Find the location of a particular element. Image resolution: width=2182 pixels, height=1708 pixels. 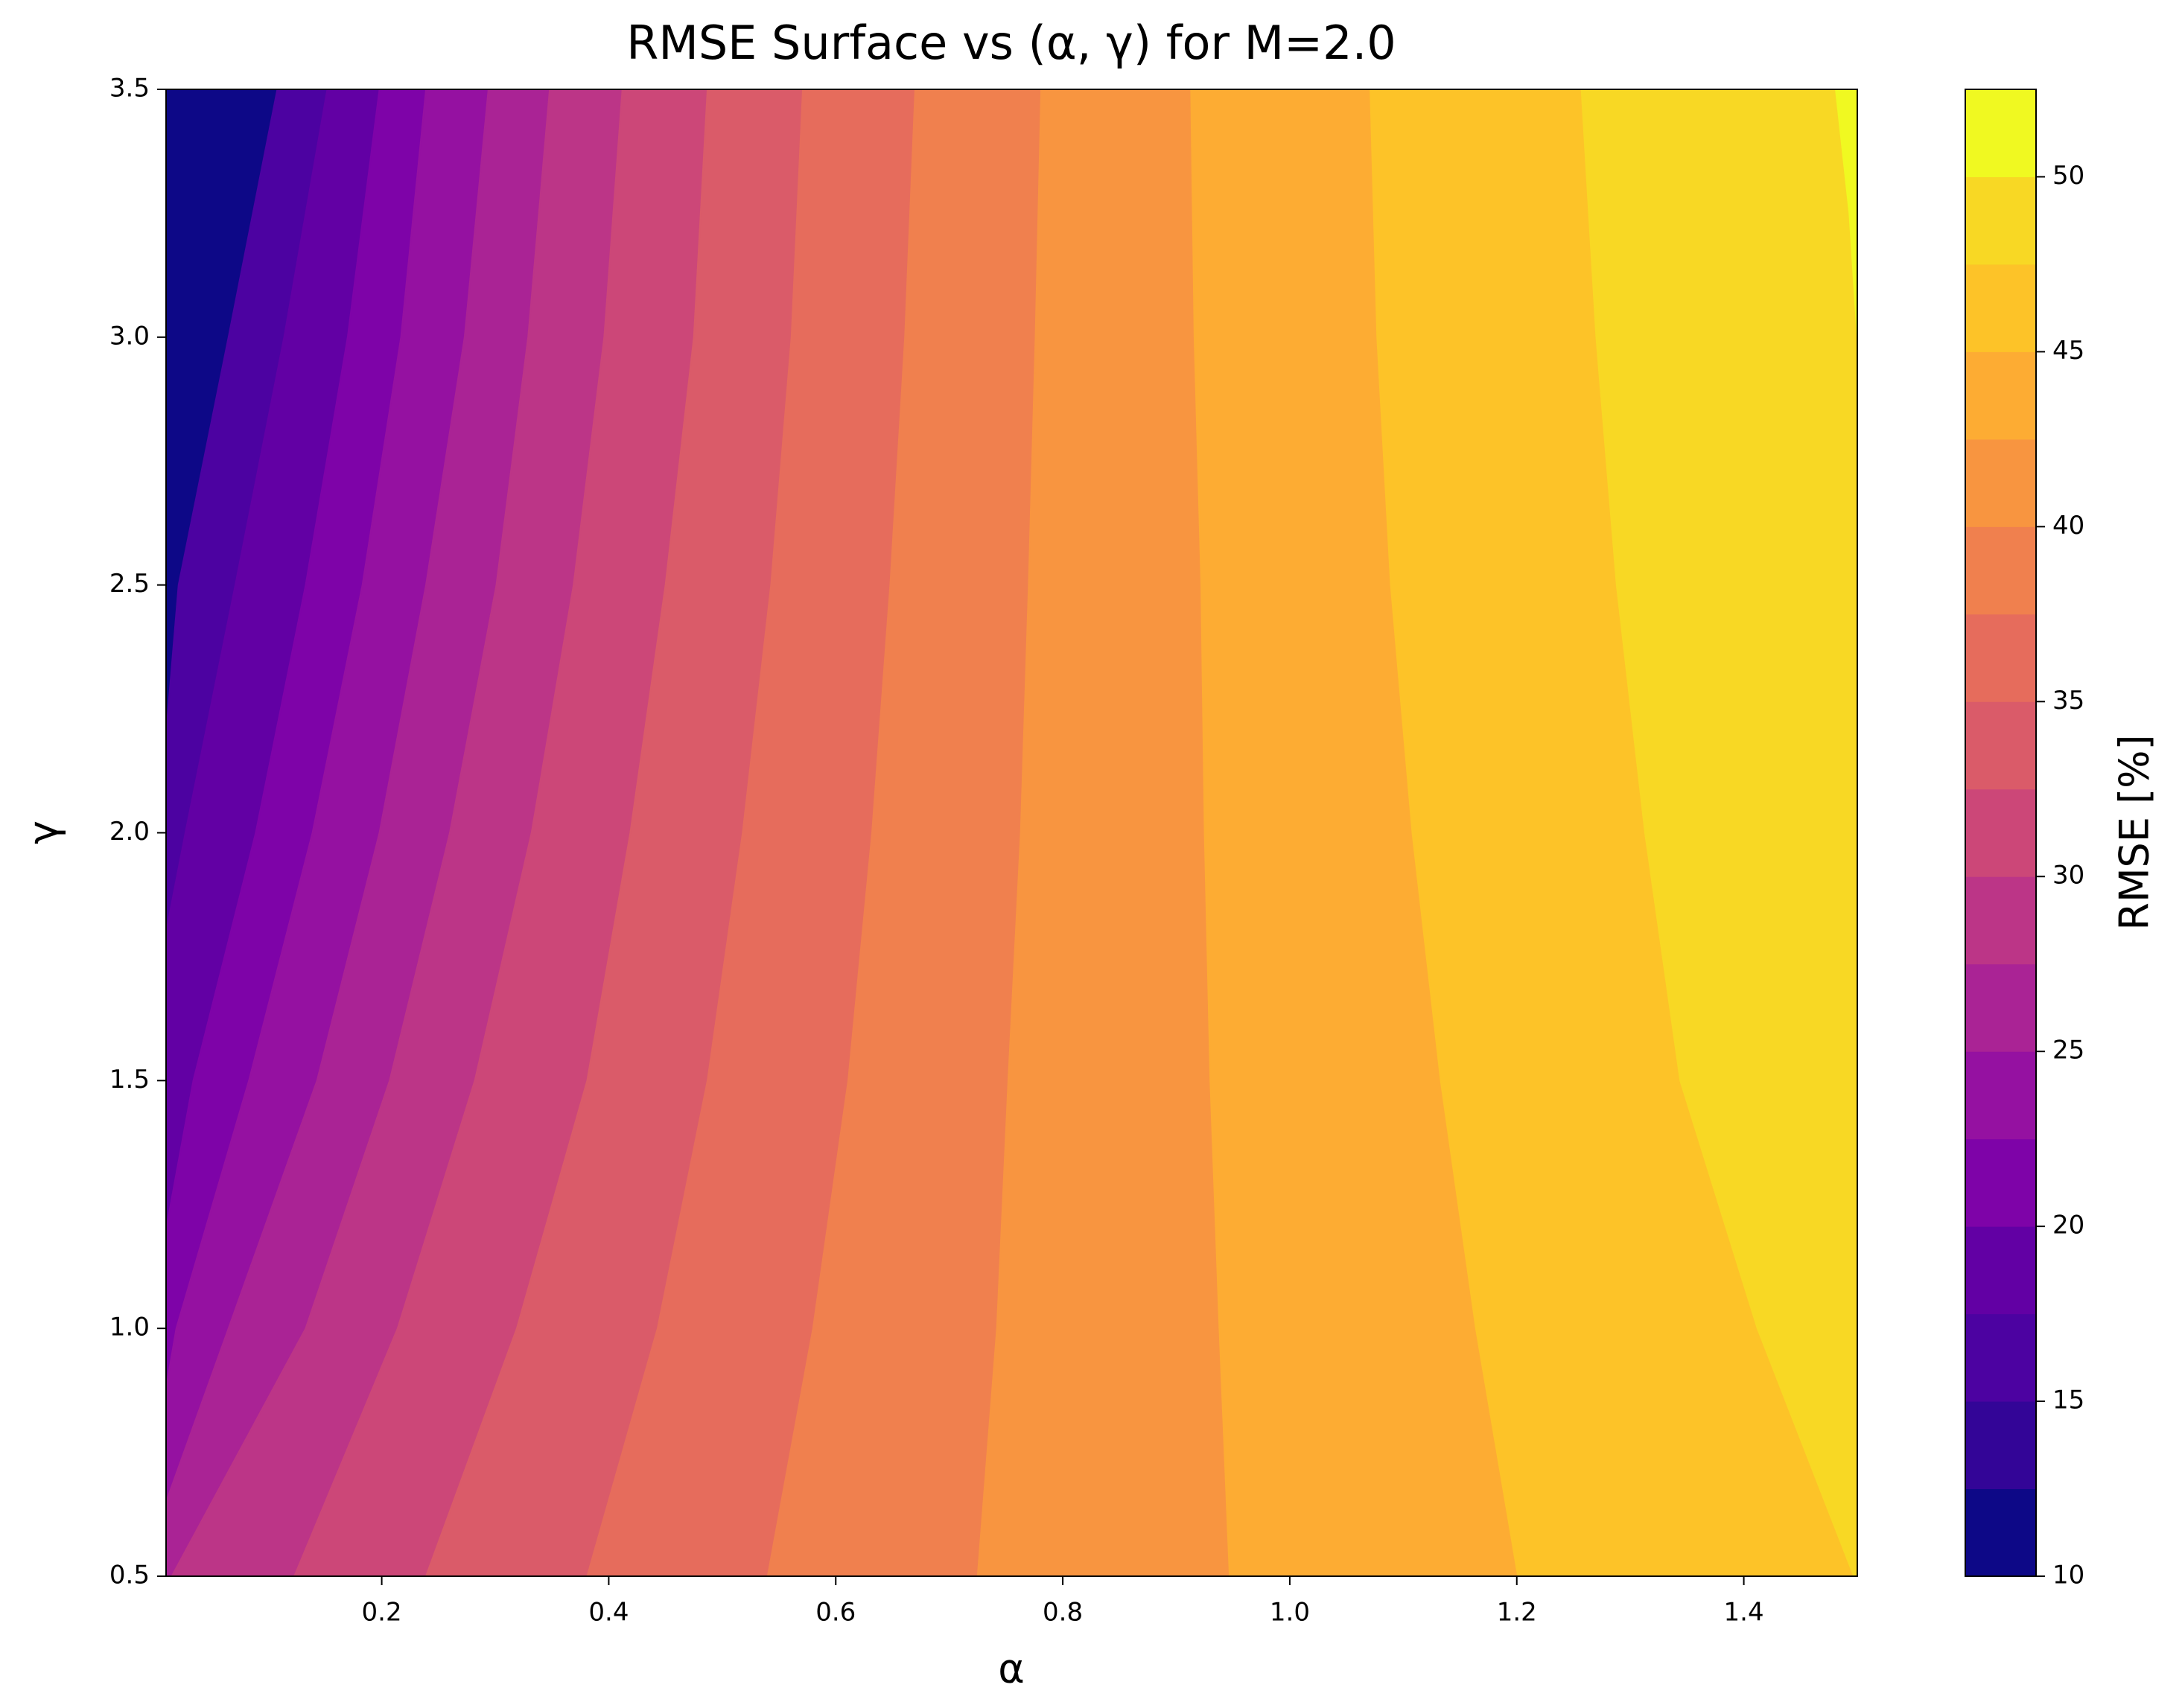

y-tick-label: 0.5 is located at coordinates (130, 1576).